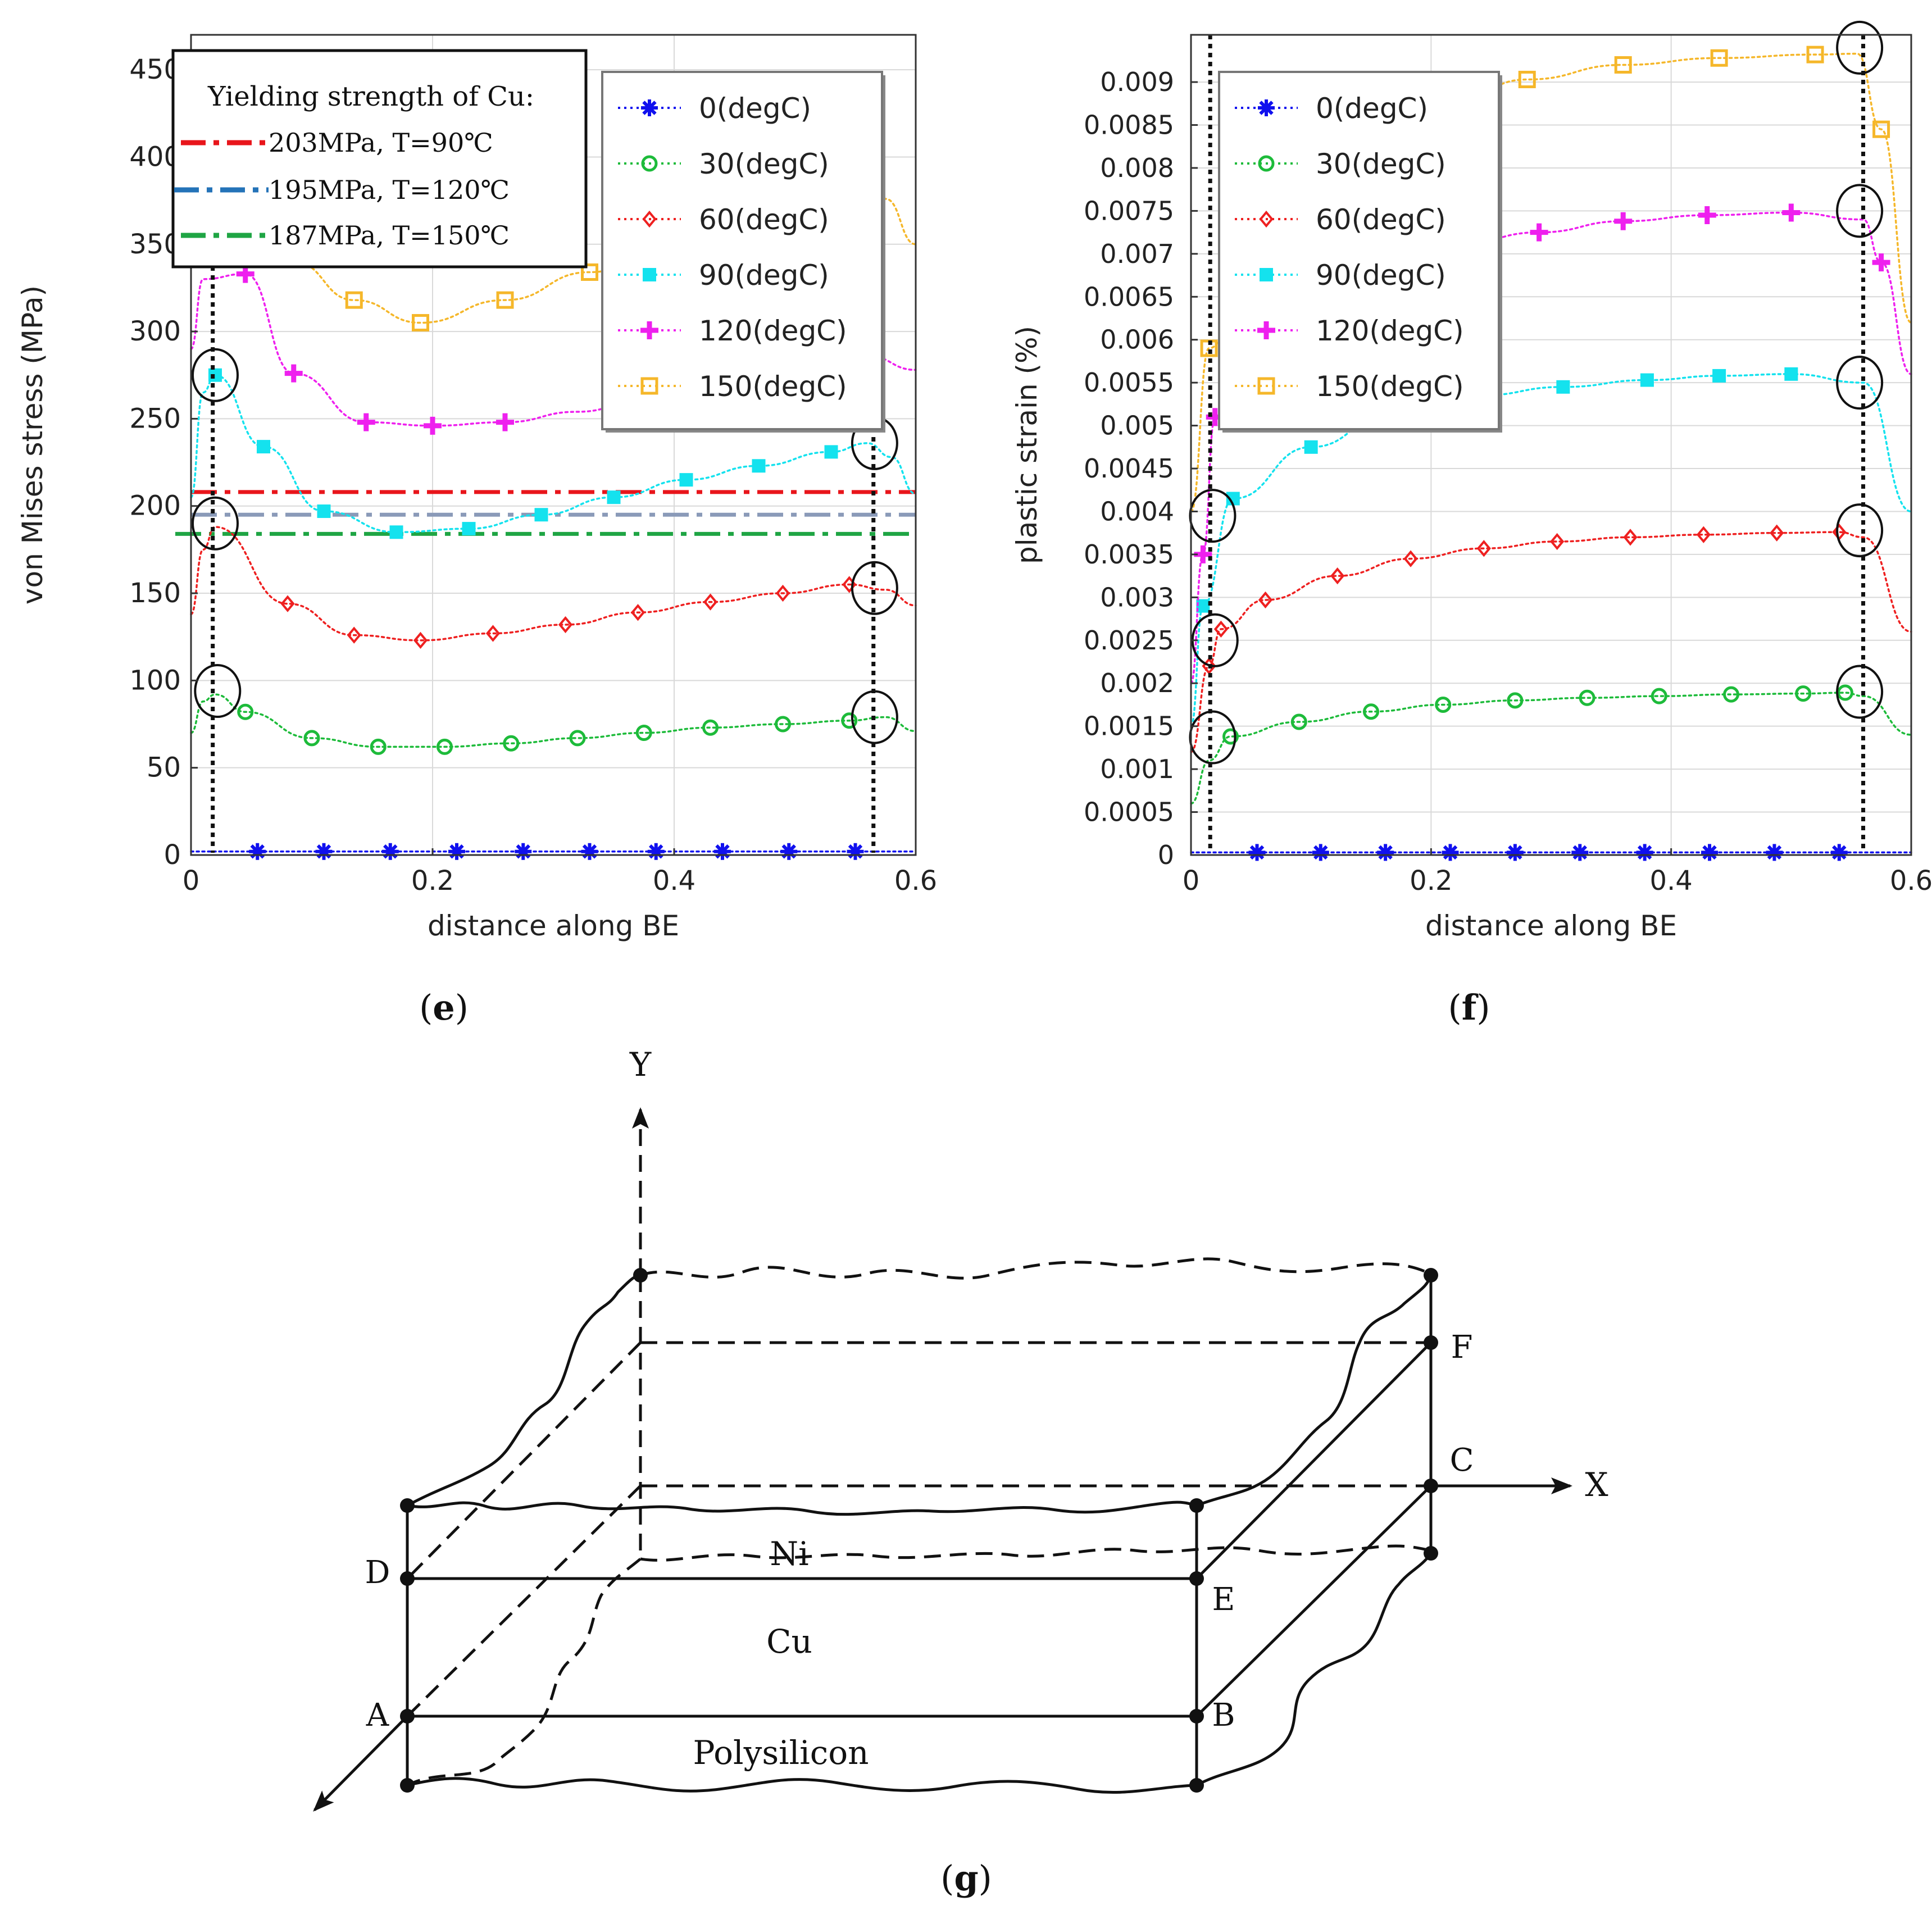  Describe the element at coordinates (1129, 469) in the screenshot. I see `f-ytick-label-9: 0.0045` at that location.